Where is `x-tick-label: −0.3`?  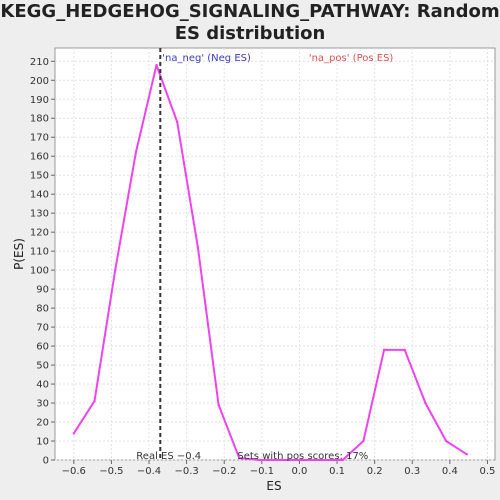 x-tick-label: −0.3 is located at coordinates (186, 471).